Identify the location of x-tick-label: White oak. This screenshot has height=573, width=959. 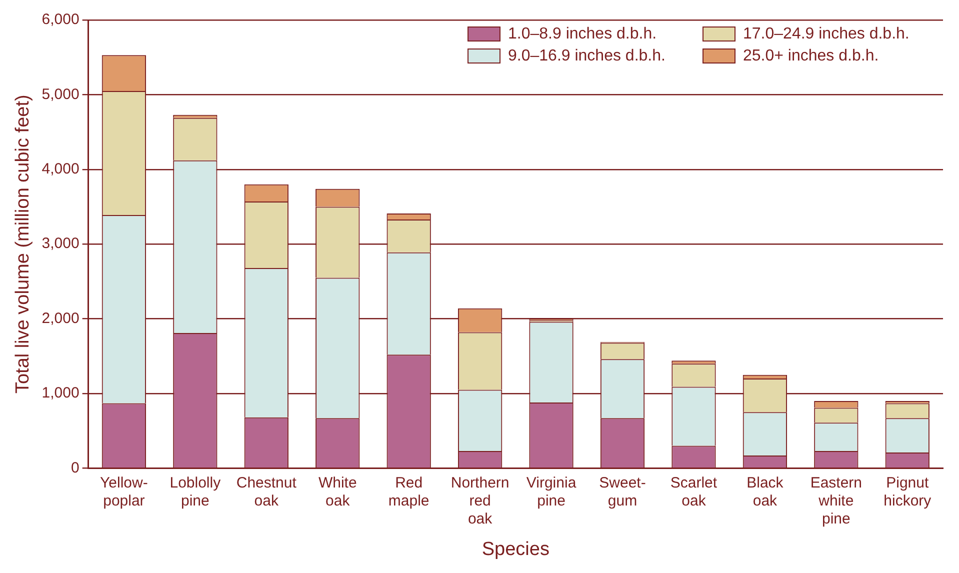
(337, 492).